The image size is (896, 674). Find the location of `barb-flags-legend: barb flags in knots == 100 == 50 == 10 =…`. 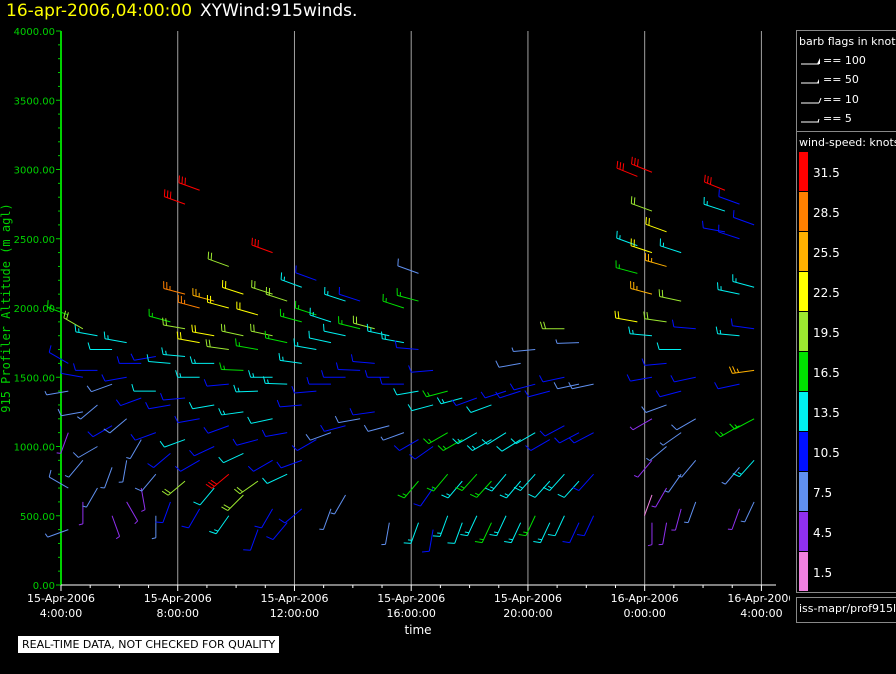

barb-flags-legend: barb flags in knots == 100 == 50 == 10 =… is located at coordinates (846, 81).